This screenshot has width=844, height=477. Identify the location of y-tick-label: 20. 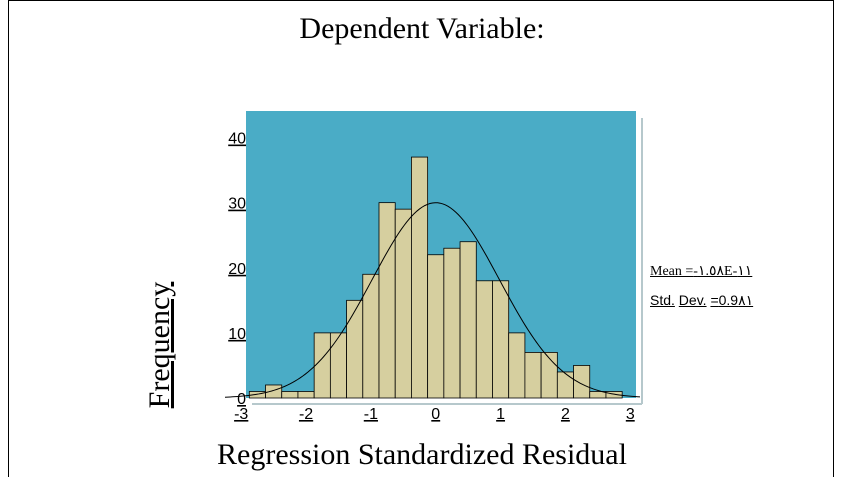
(237, 269).